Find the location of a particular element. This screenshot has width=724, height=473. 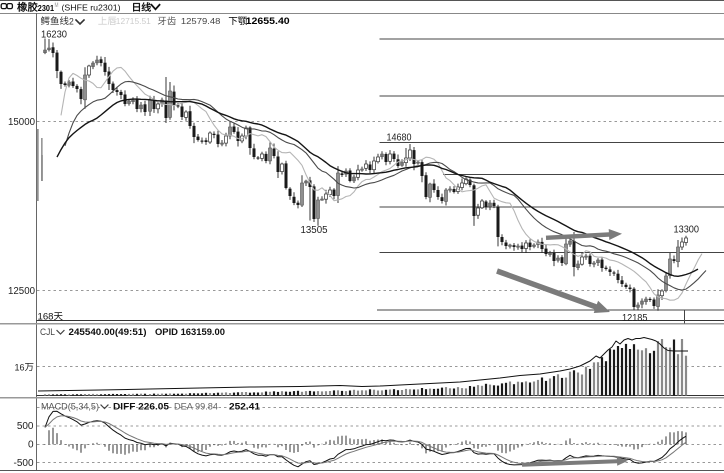

svg-text: MACD(5,34,5) is located at coordinates (70, 406).